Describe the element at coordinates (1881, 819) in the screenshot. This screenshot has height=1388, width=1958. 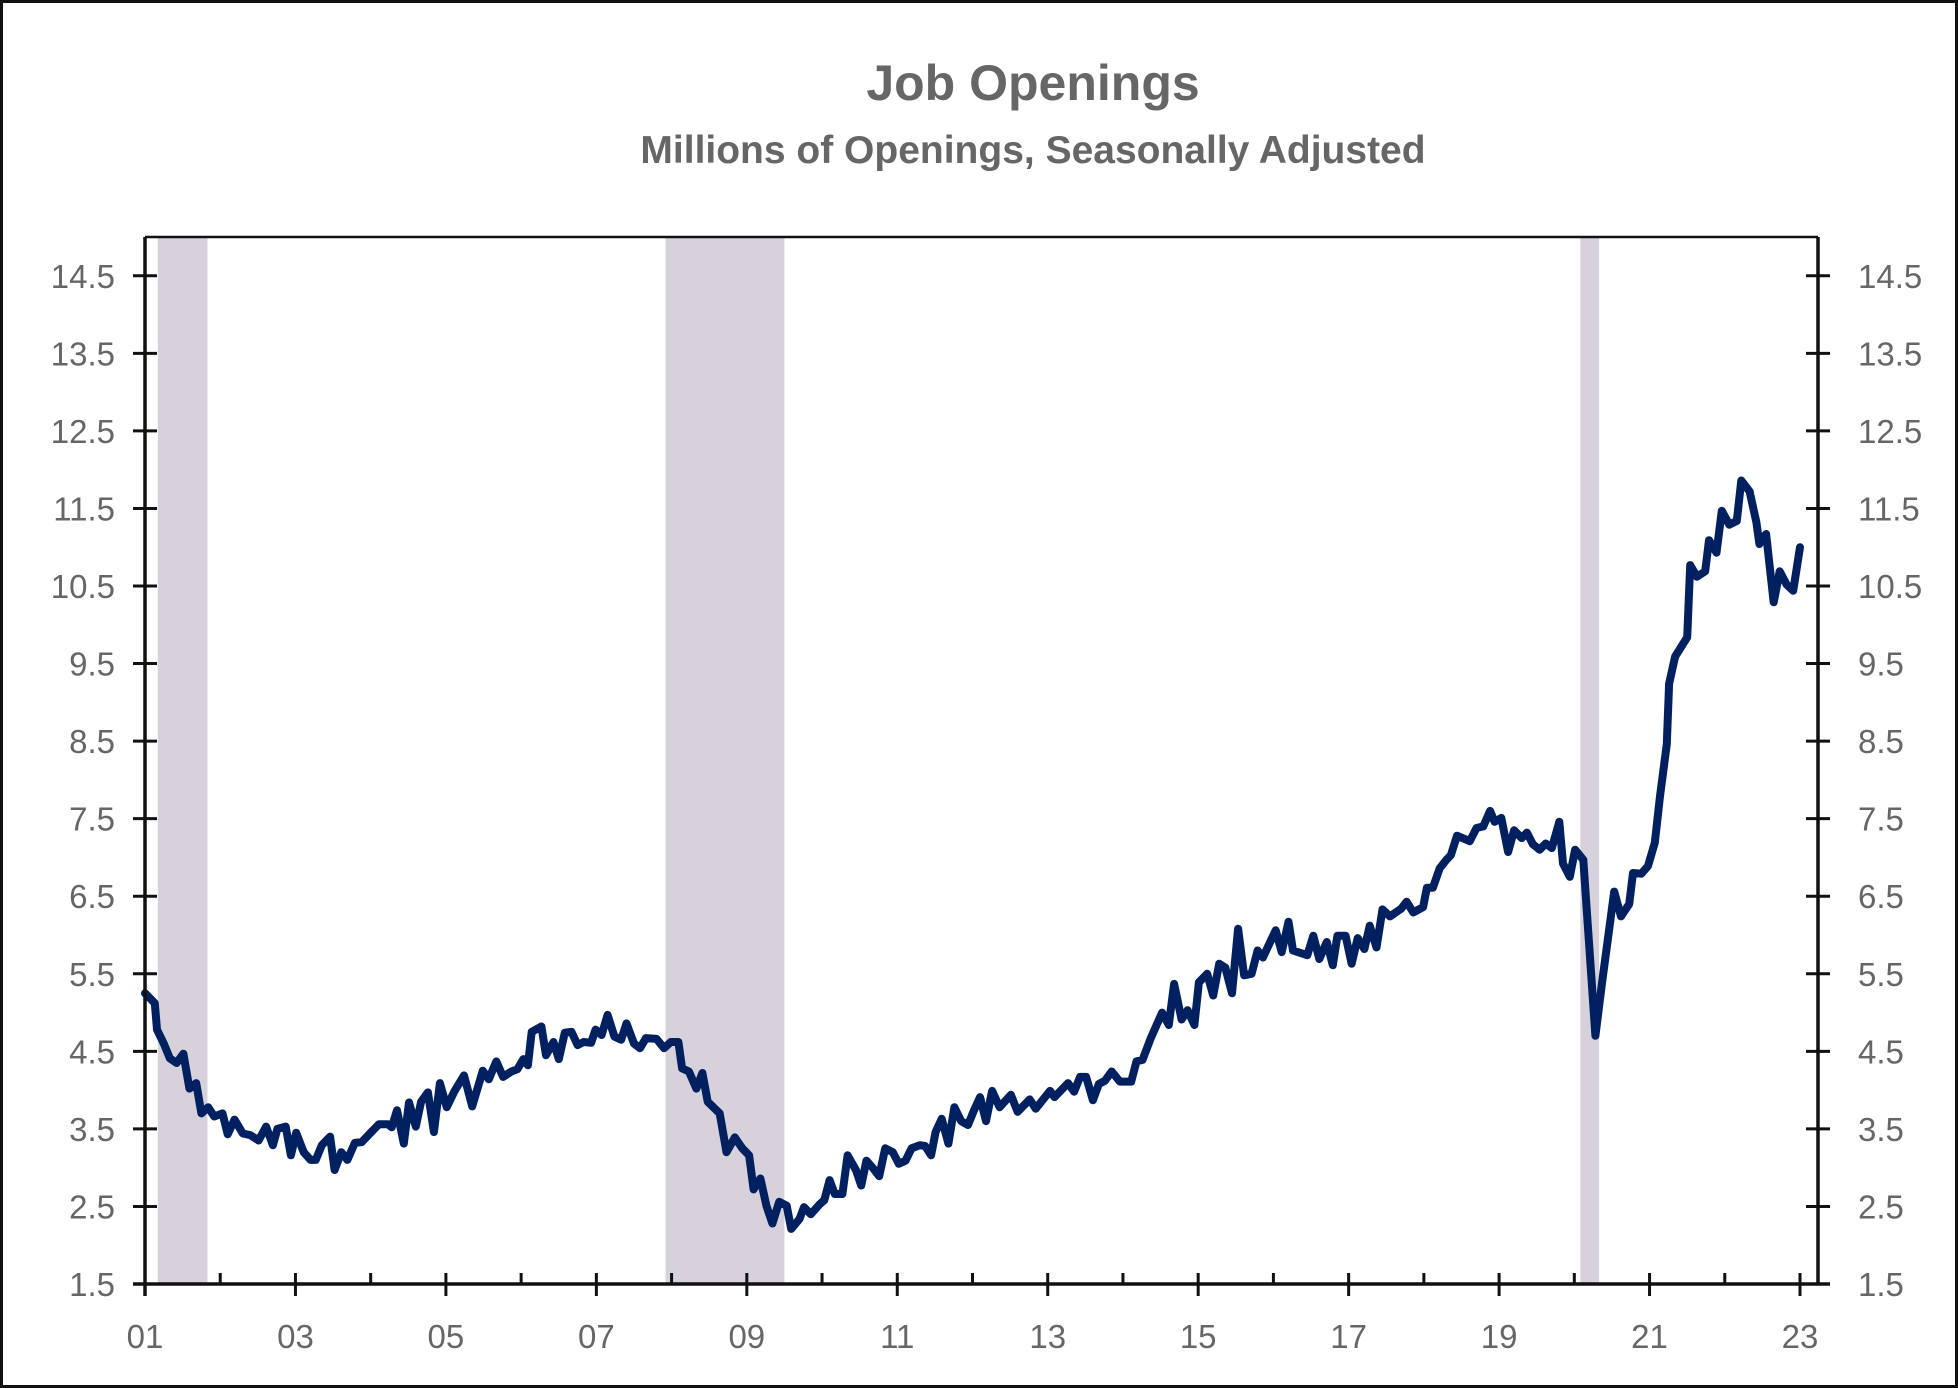
I see `y-tick-label-right: 7.5` at that location.